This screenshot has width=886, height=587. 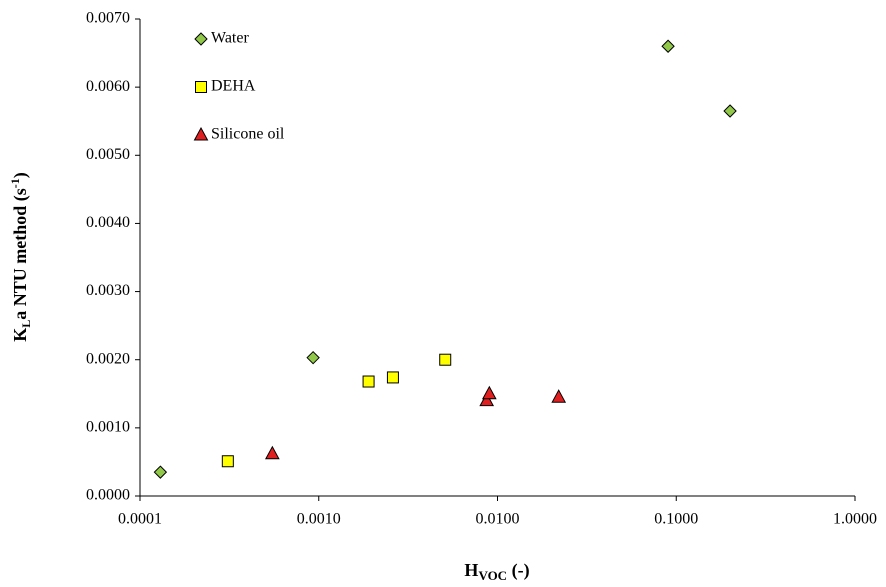 What do you see at coordinates (233, 86) in the screenshot?
I see `legend-label: DEHA` at bounding box center [233, 86].